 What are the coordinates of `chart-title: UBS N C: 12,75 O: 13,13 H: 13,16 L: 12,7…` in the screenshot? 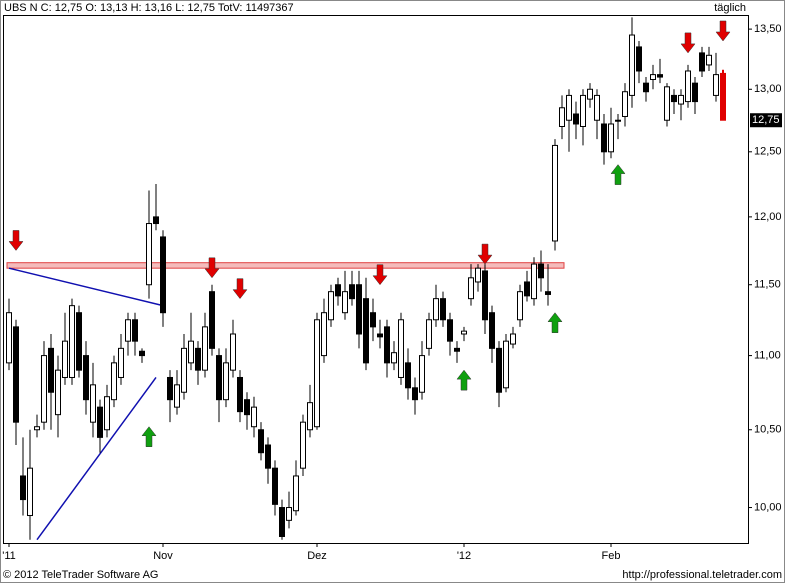 It's located at (149, 8).